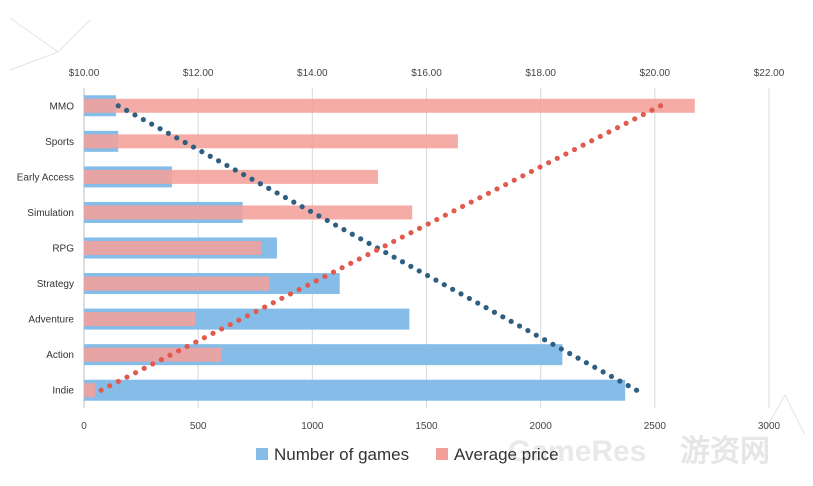 This screenshot has width=813, height=486. I want to click on top-tick-label: $18.00, so click(540, 73).